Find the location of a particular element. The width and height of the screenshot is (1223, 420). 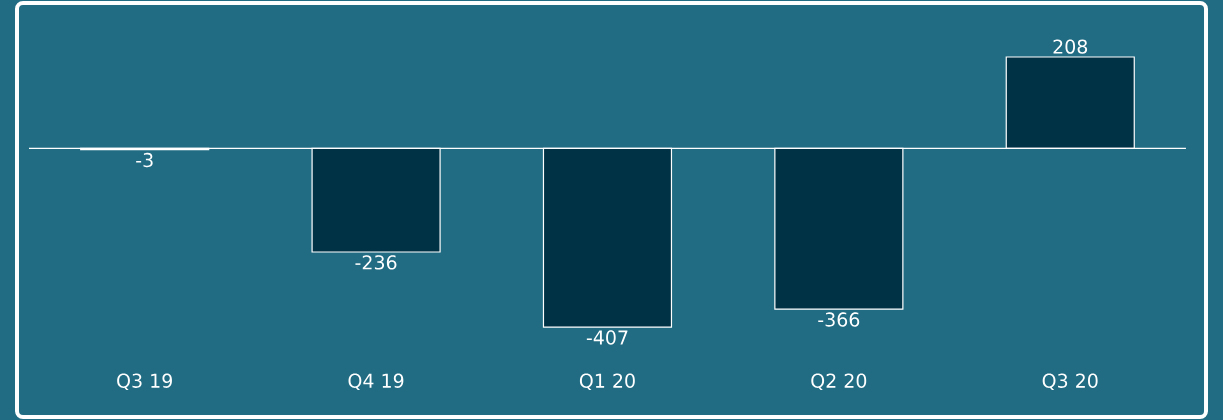

x-tick-label: Q2 20 is located at coordinates (839, 382).